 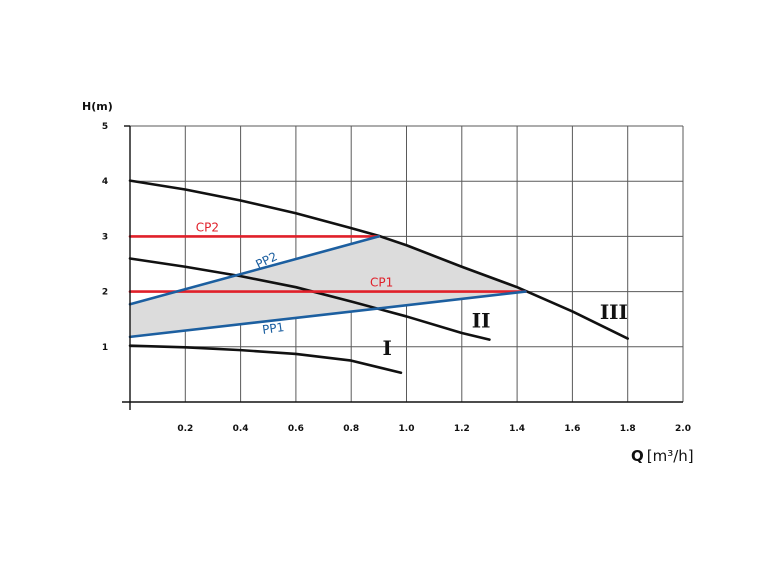 I want to click on series-label-ii: II, so click(x=481, y=320).